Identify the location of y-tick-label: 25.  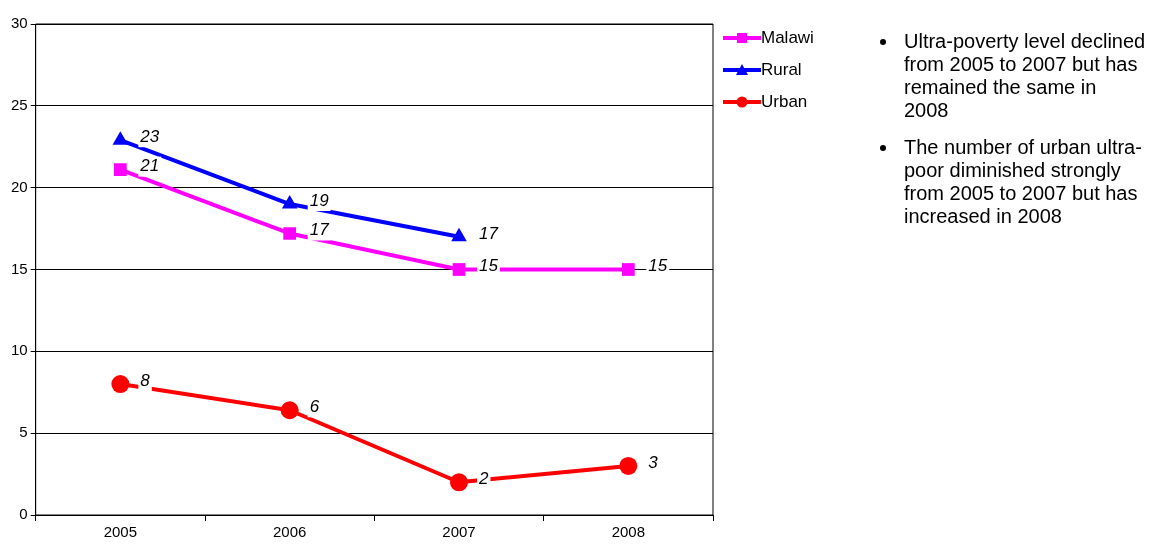
(19, 104).